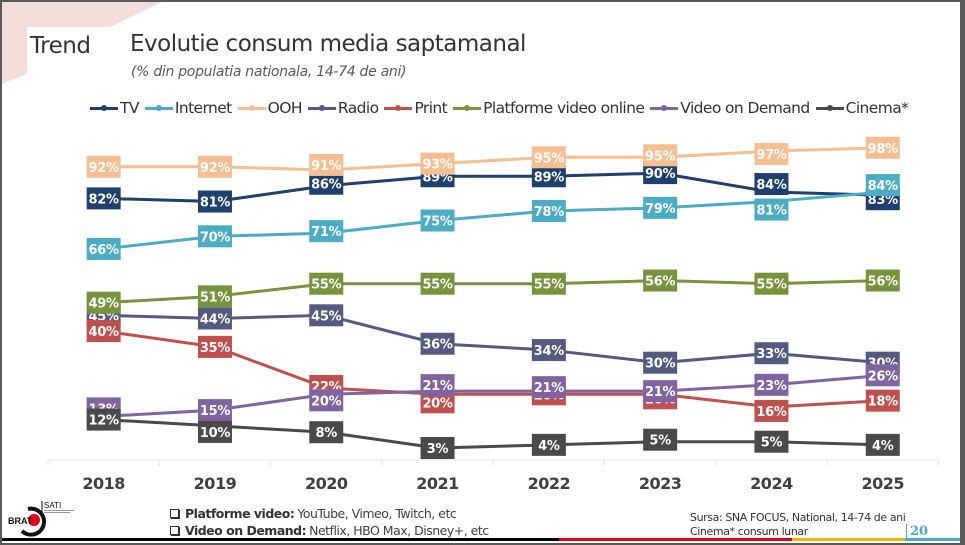 The height and width of the screenshot is (545, 965). I want to click on data-label-internet: 79%, so click(660, 207).